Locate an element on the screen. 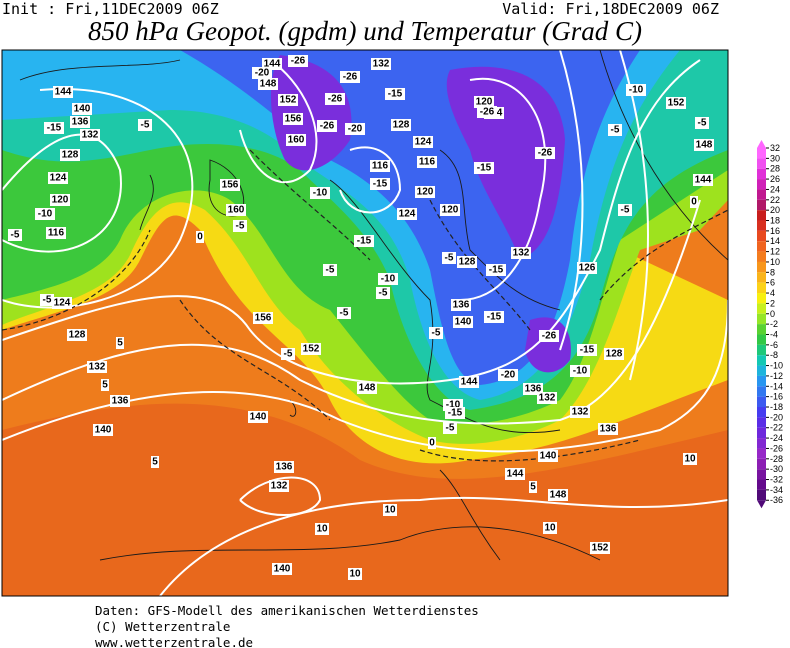  contour-label: 126 is located at coordinates (587, 268).